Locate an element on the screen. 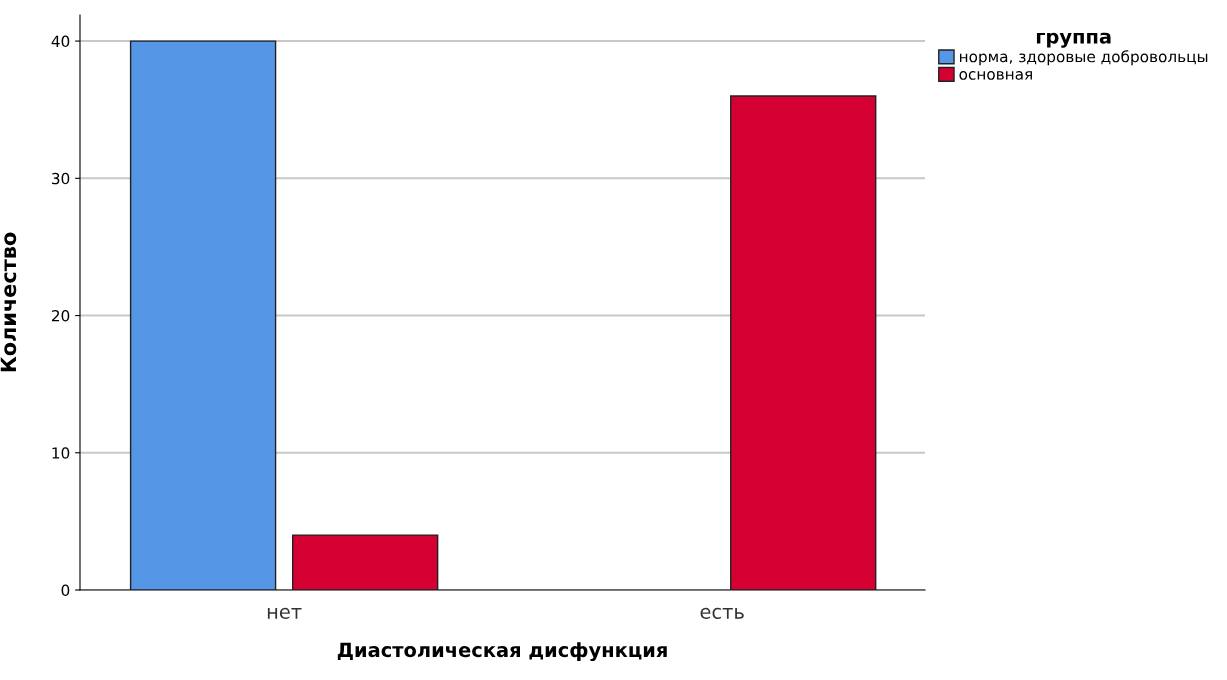 This screenshot has height=680, width=1227. x-axis-title: Диастолическая дисфункция is located at coordinates (502, 652).